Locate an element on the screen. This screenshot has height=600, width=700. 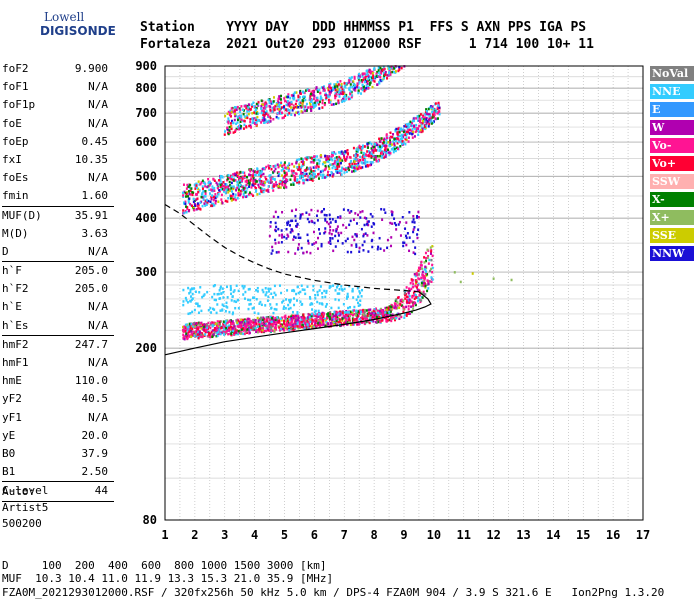
profile-solid is located at coordinates (298, 323).